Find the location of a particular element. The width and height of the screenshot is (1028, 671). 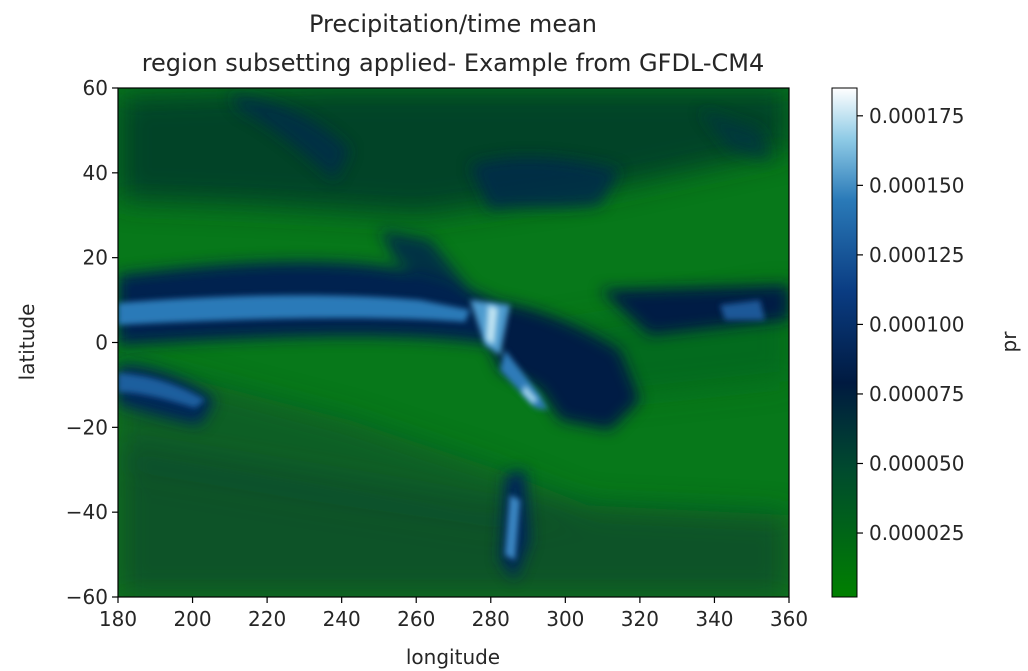

y-tick-label: −40 is located at coordinates (87, 512).